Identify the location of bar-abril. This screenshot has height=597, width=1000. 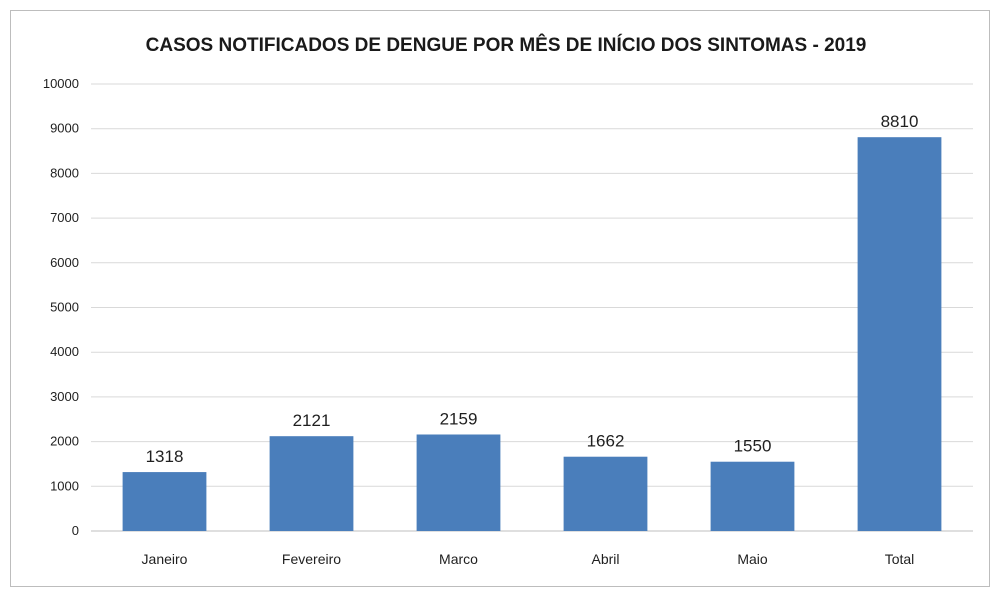
(605, 493).